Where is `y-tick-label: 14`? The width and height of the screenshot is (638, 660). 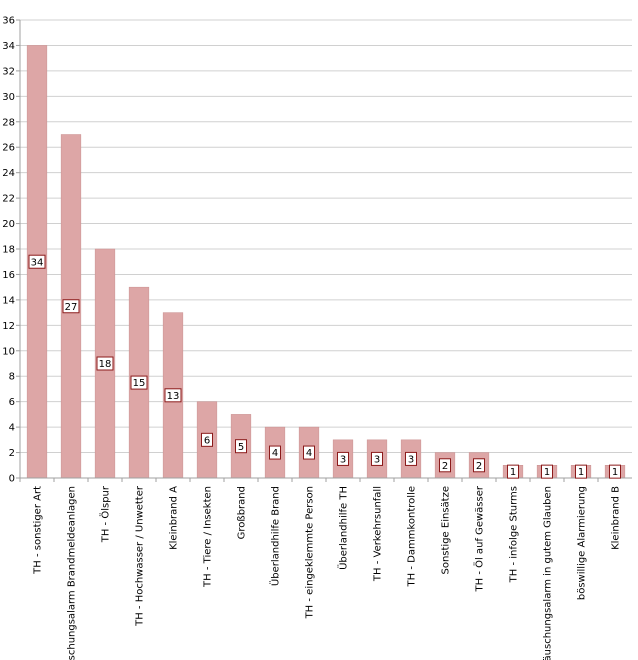
y-tick-label: 14 is located at coordinates (8, 300).